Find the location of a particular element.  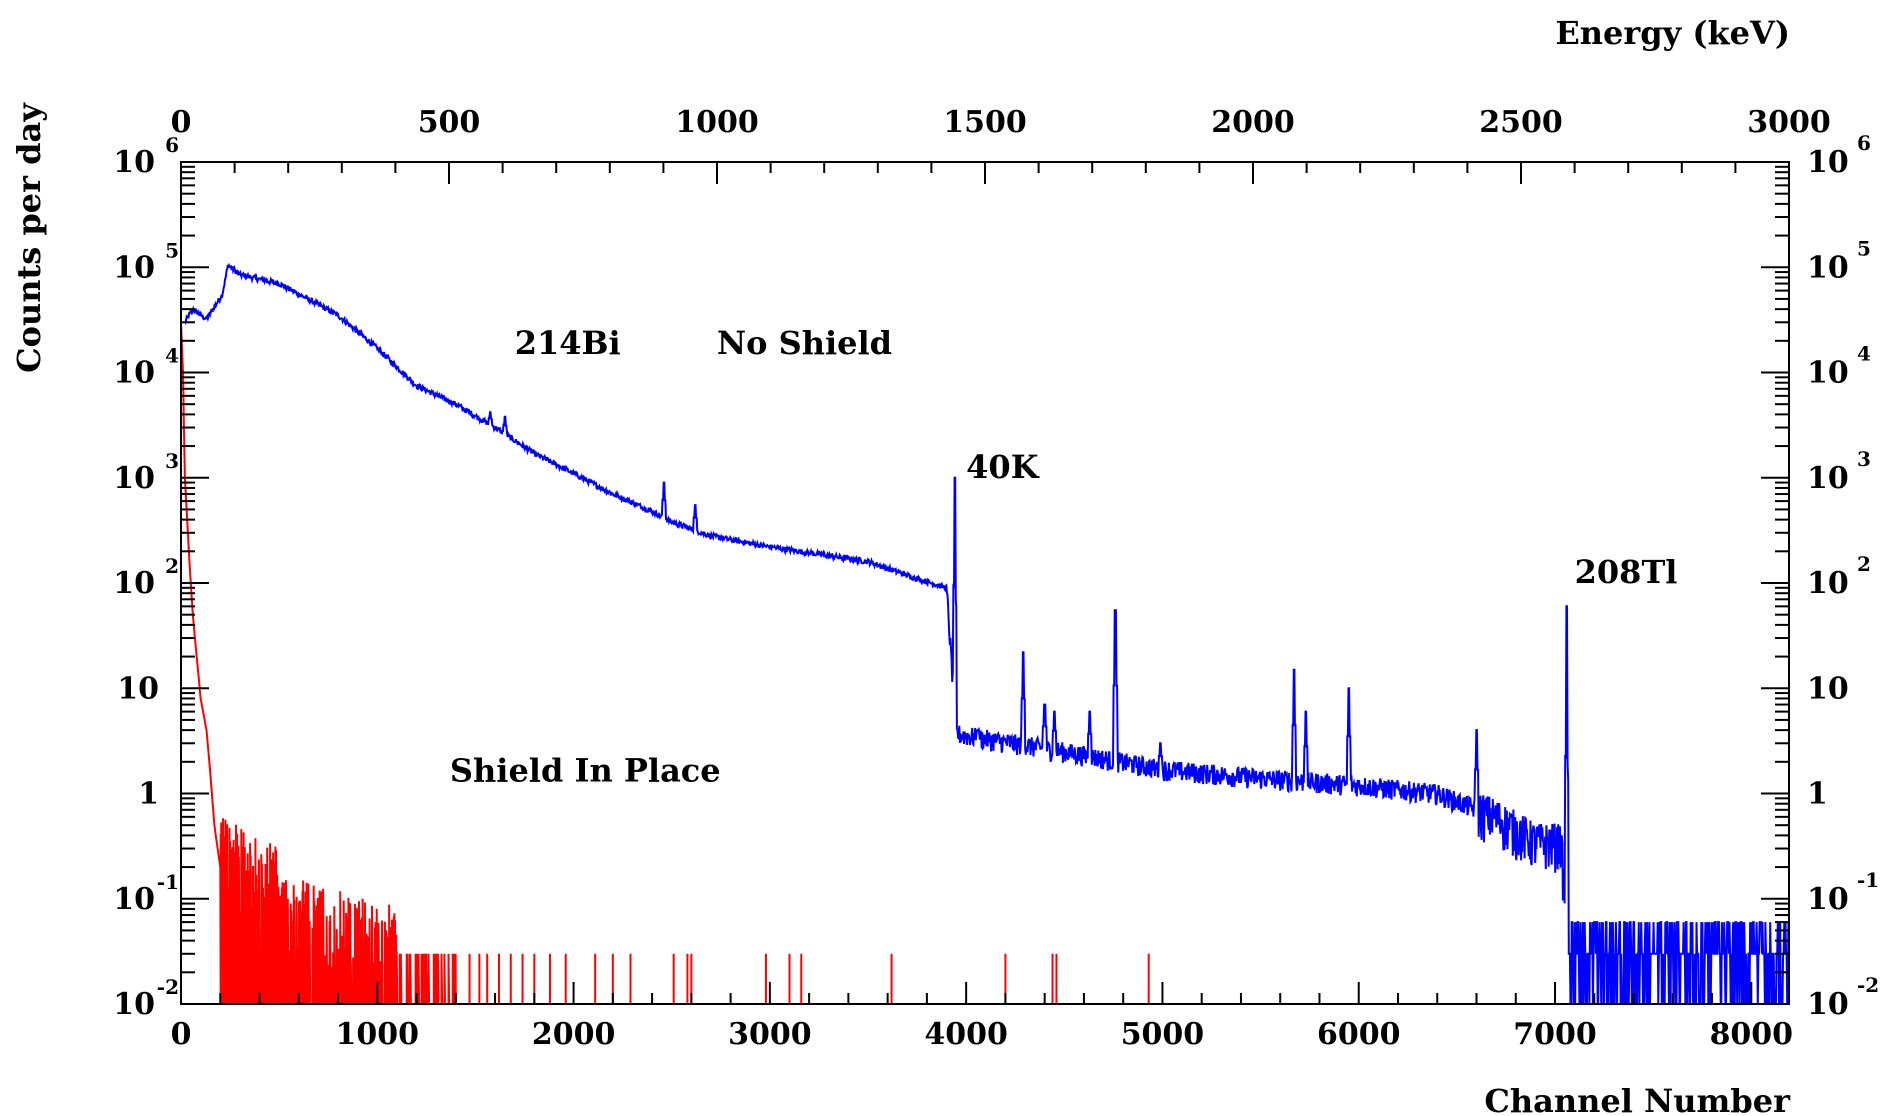

annotation-label: 40K is located at coordinates (1003, 467).